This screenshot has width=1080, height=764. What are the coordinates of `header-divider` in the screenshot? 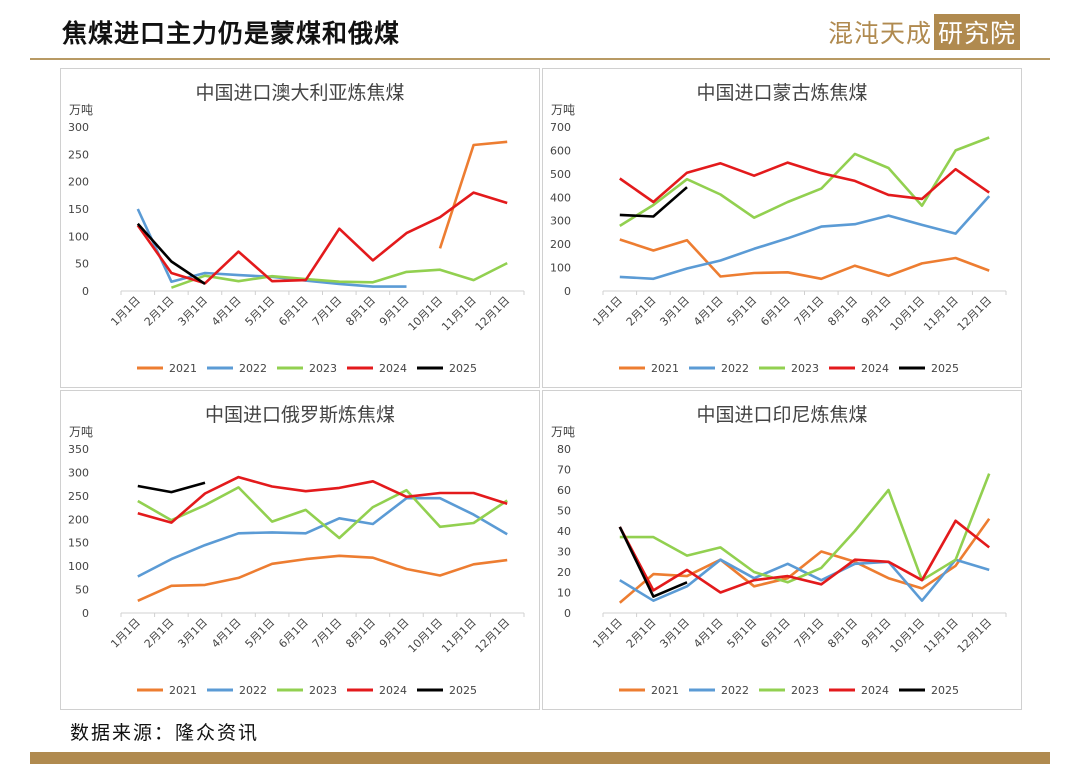 It's located at (540, 59).